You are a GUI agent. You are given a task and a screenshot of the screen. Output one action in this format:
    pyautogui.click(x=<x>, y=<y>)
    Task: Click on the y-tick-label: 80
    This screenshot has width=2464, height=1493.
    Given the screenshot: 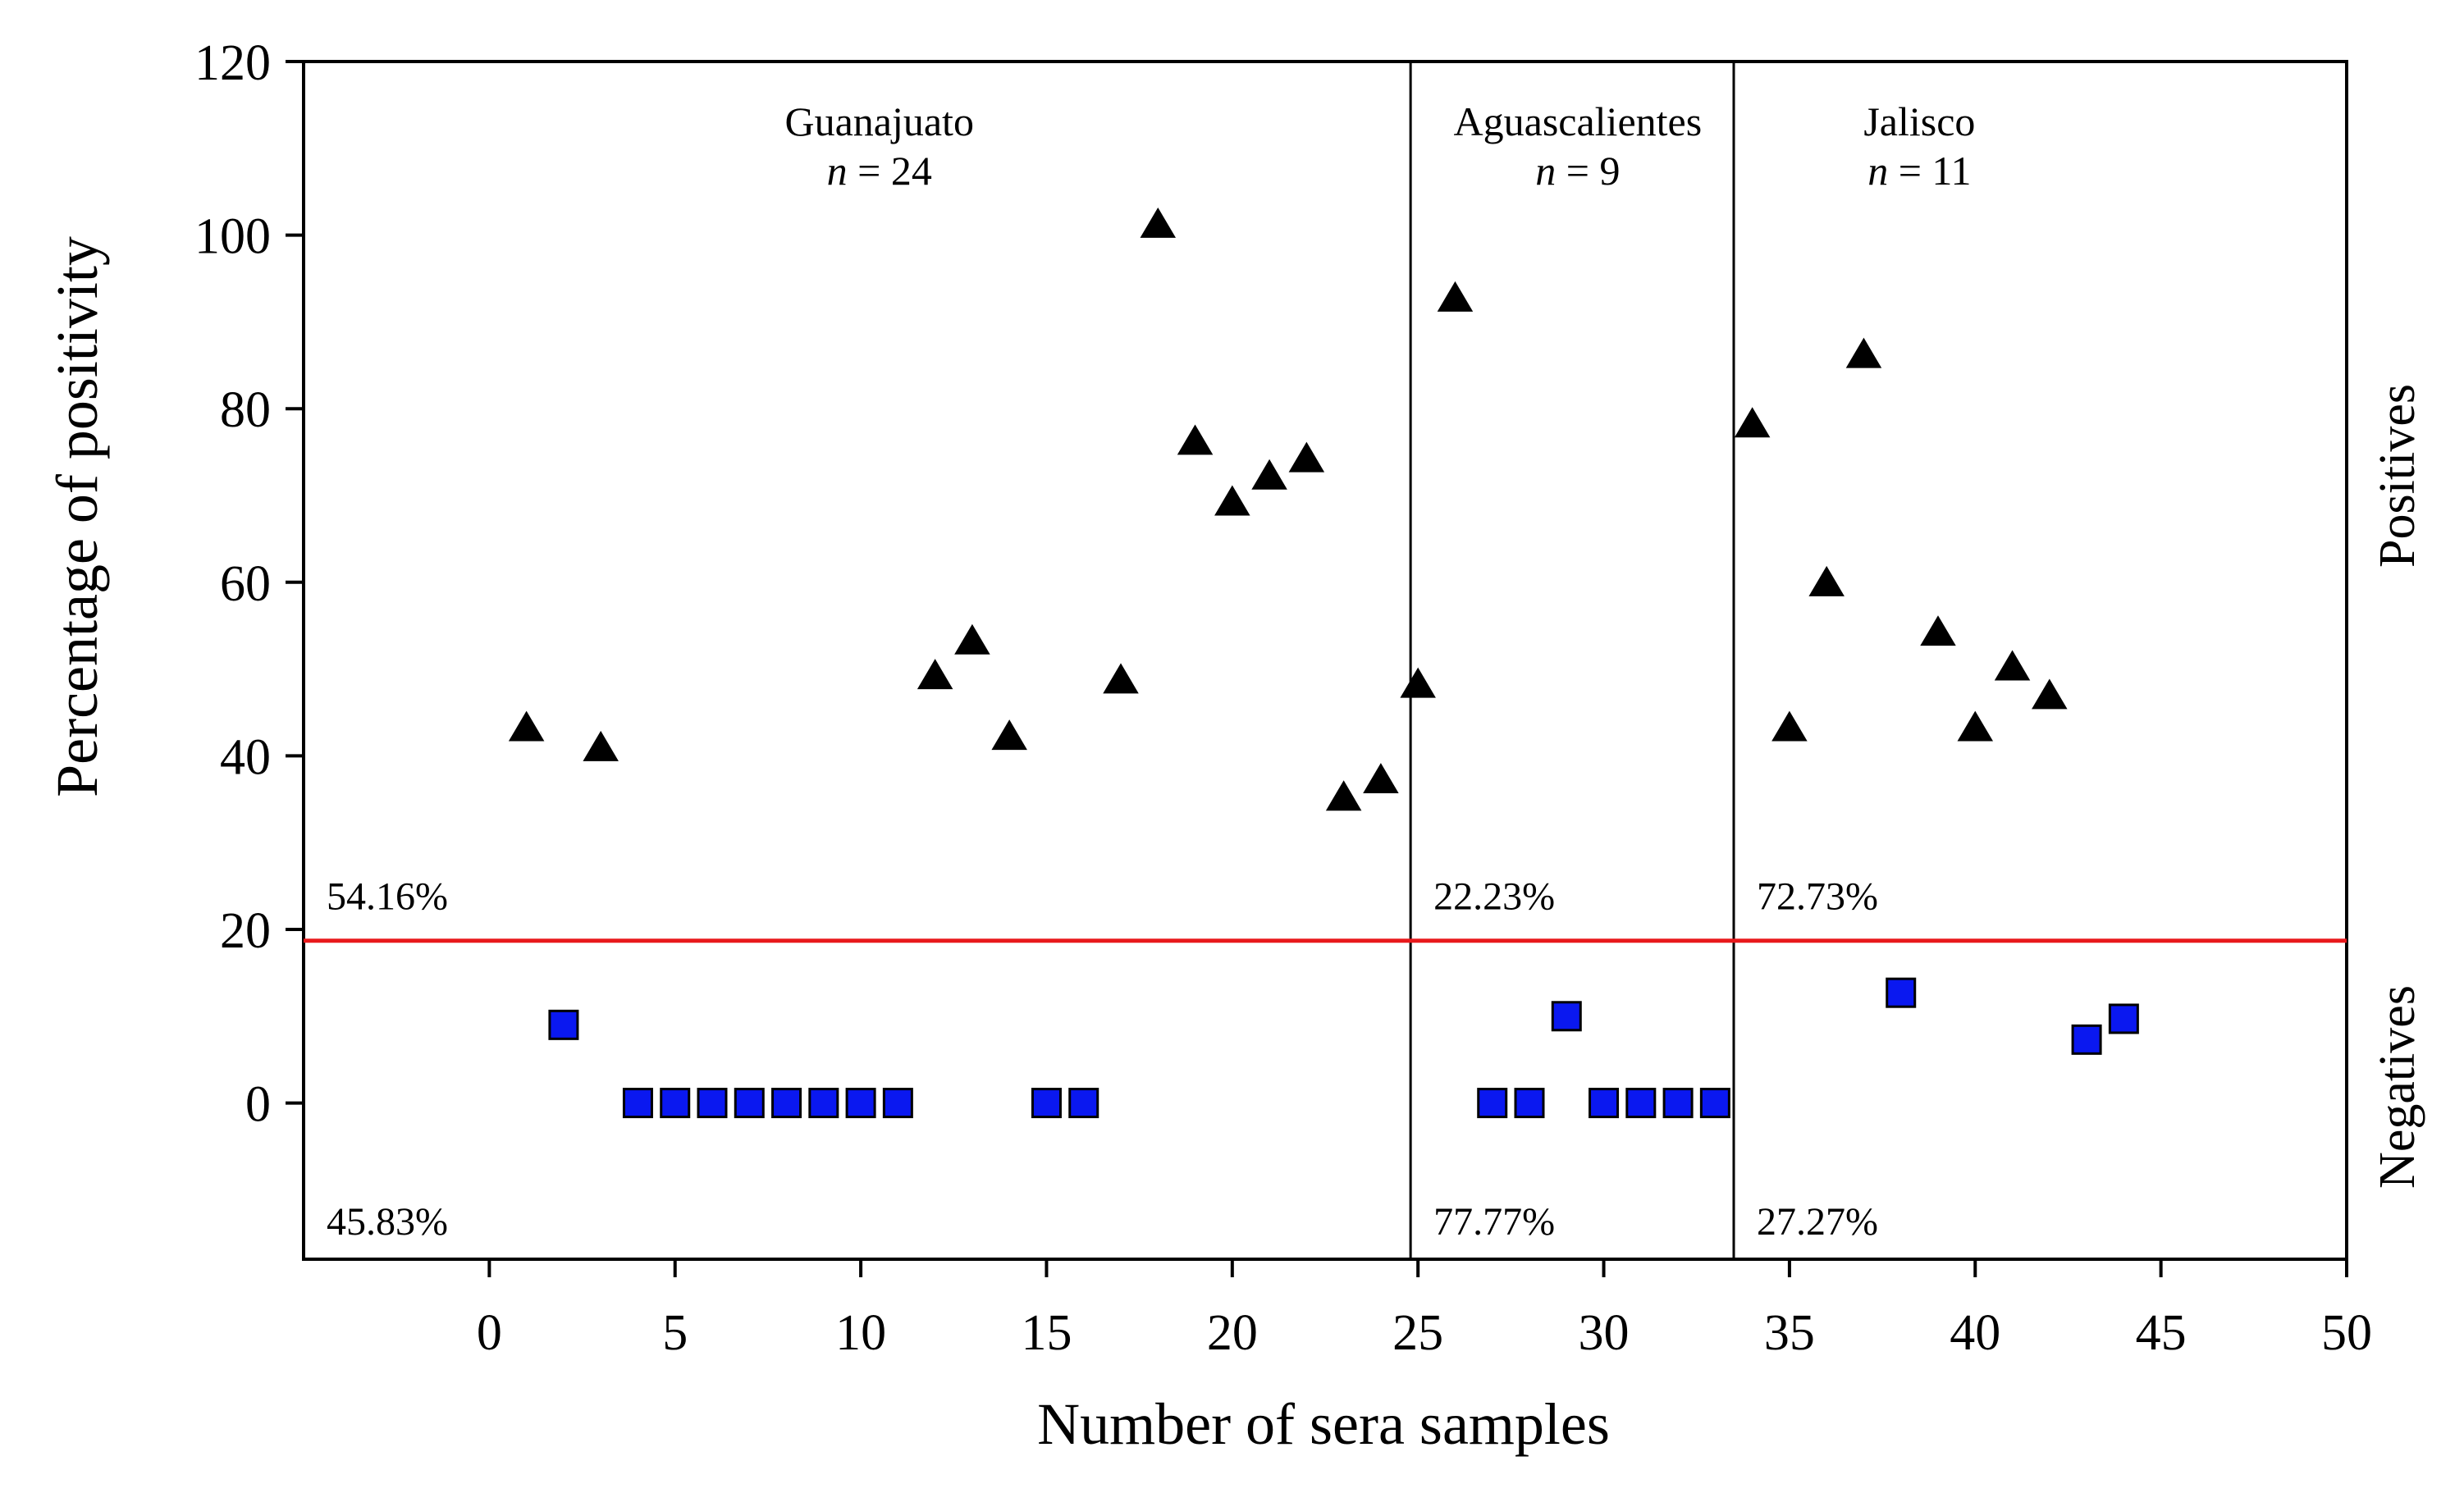 What is the action you would take?
    pyautogui.click(x=245, y=410)
    